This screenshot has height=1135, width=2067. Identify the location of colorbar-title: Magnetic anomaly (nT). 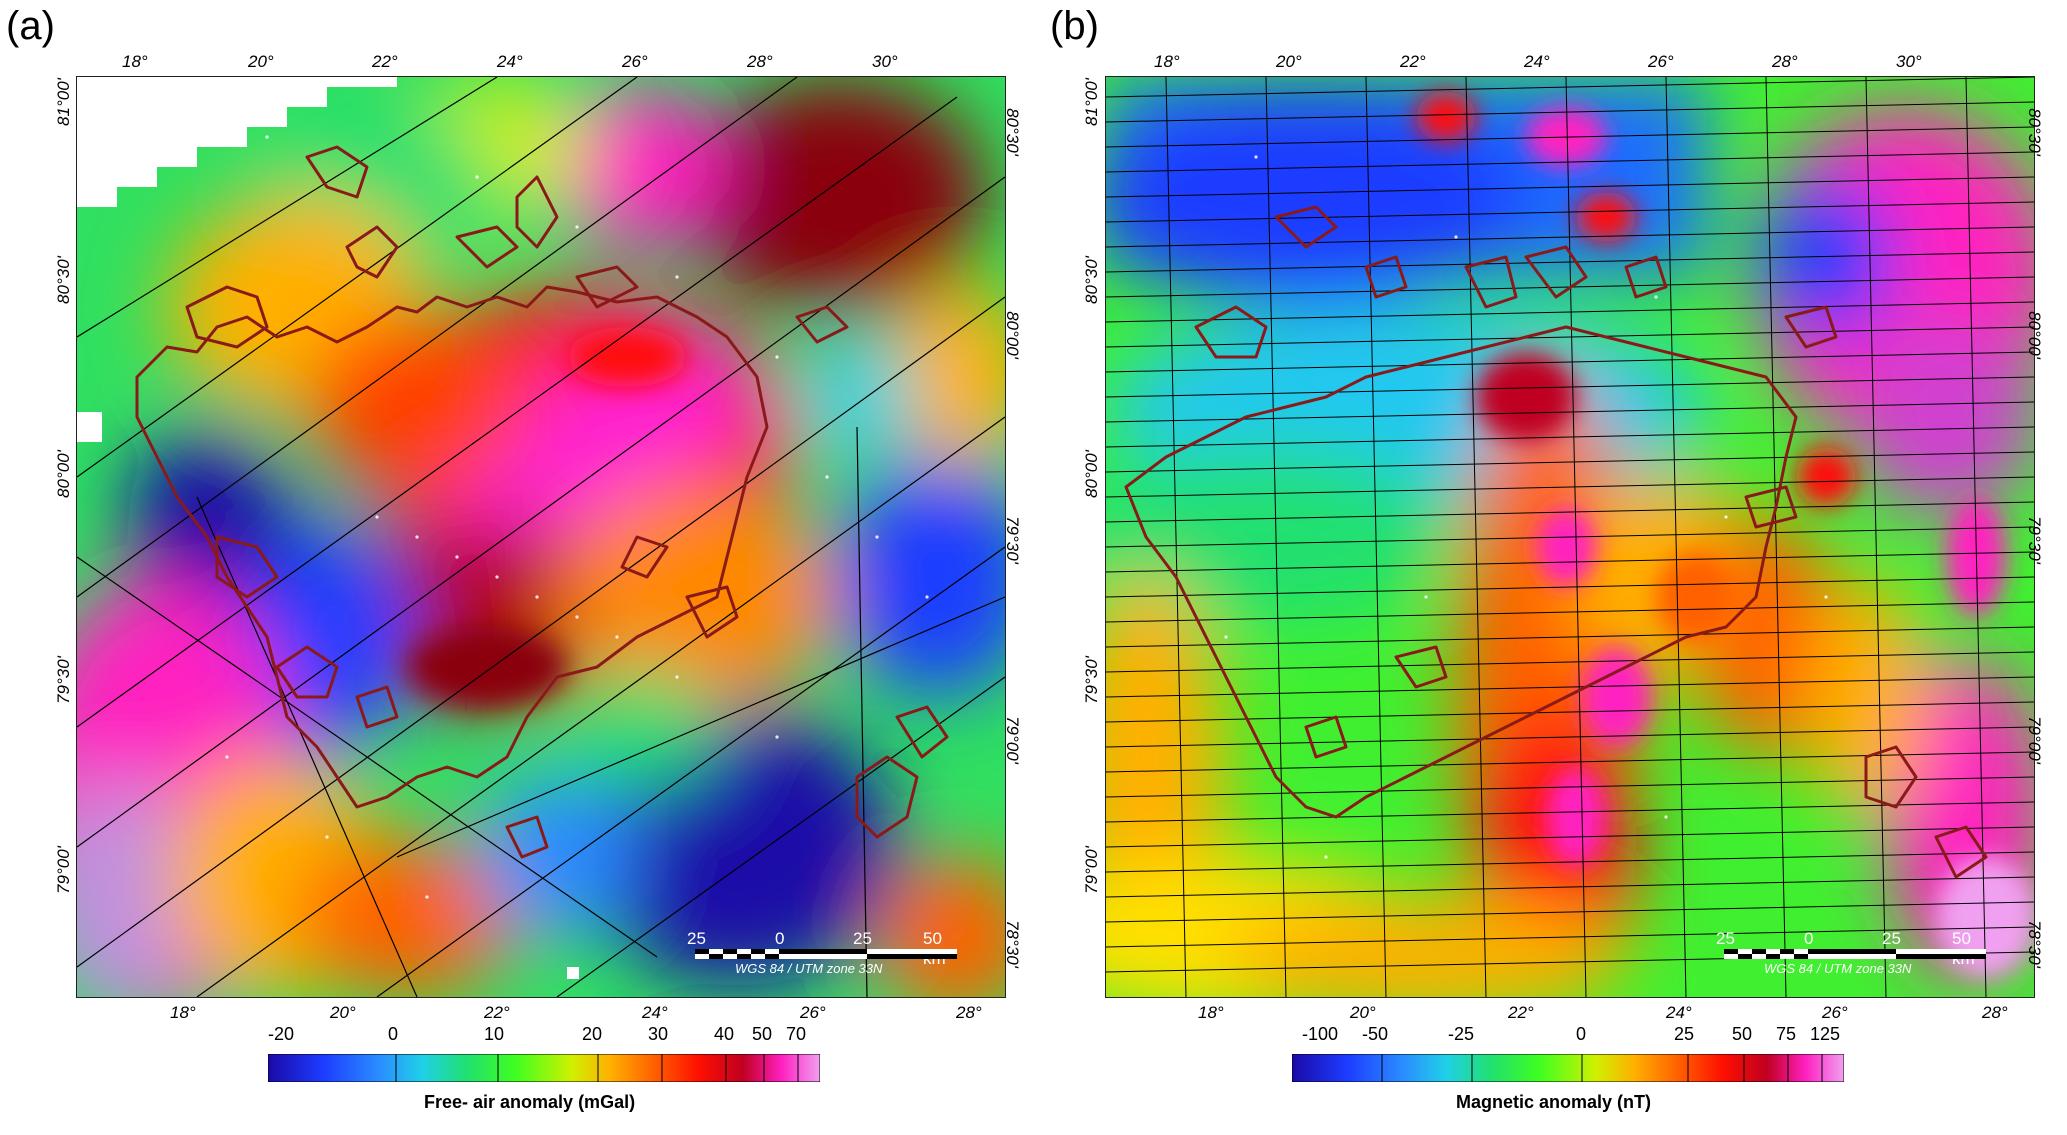
(1554, 1102).